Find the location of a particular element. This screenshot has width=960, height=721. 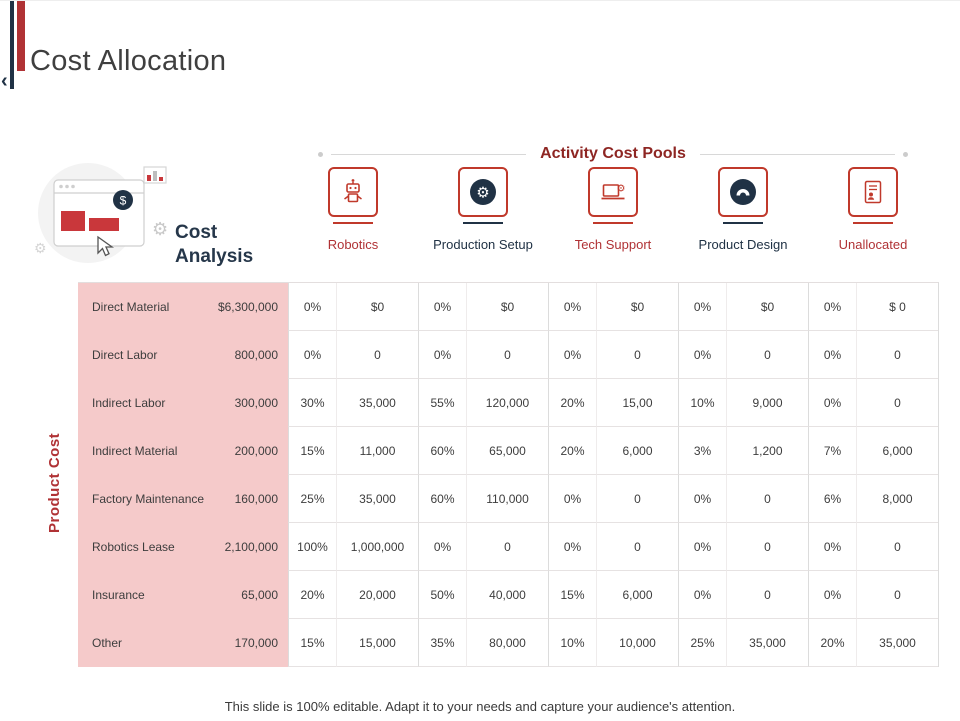

cell-val-r7-p2: 10,000 is located at coordinates (637, 643).